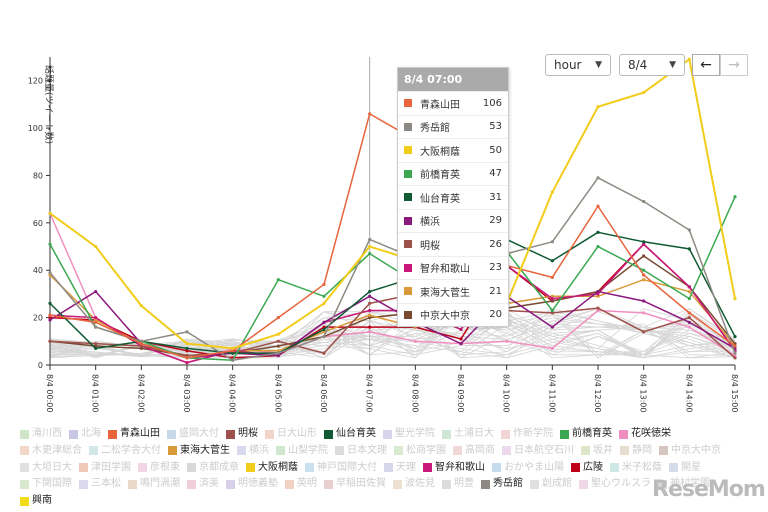 The width and height of the screenshot is (768, 512). What do you see at coordinates (205, 450) in the screenshot?
I see `legend-label: 東海大菅生` at bounding box center [205, 450].